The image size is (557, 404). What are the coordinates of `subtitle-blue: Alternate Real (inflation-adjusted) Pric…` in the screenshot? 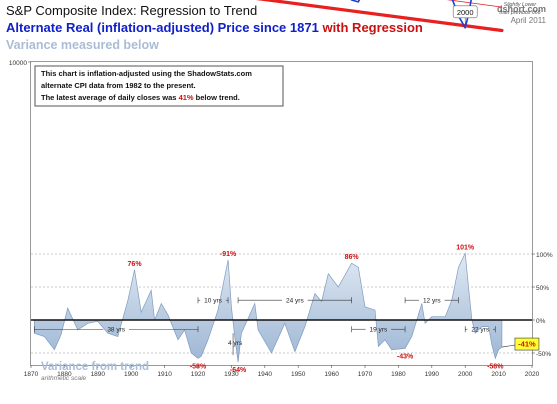 It's located at (162, 27).